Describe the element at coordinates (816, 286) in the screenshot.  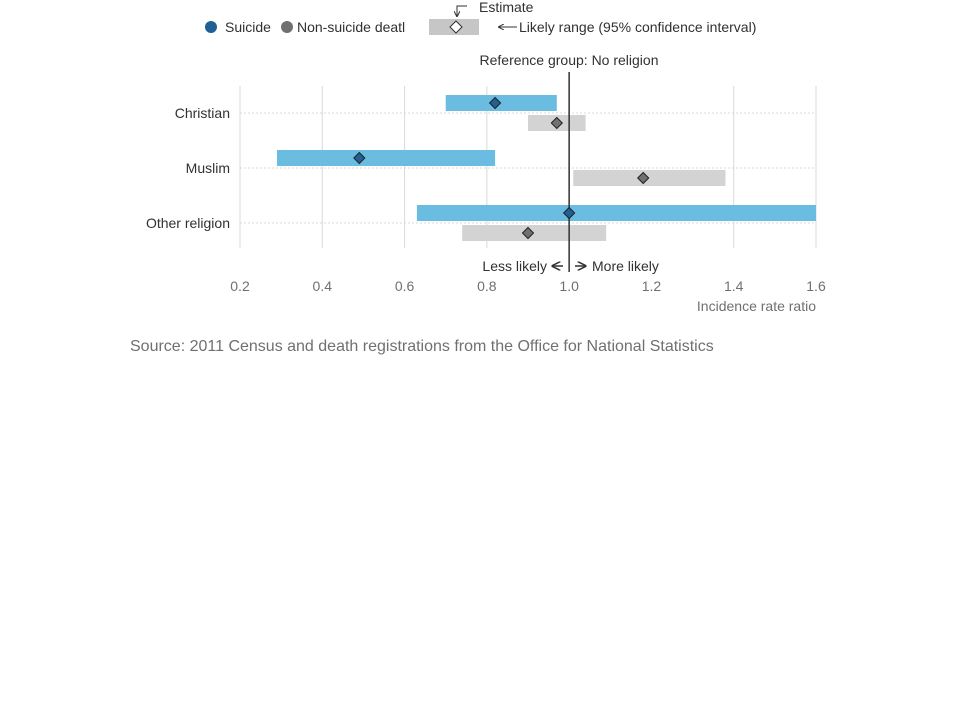
I see `x-tick-label: 1.6` at that location.